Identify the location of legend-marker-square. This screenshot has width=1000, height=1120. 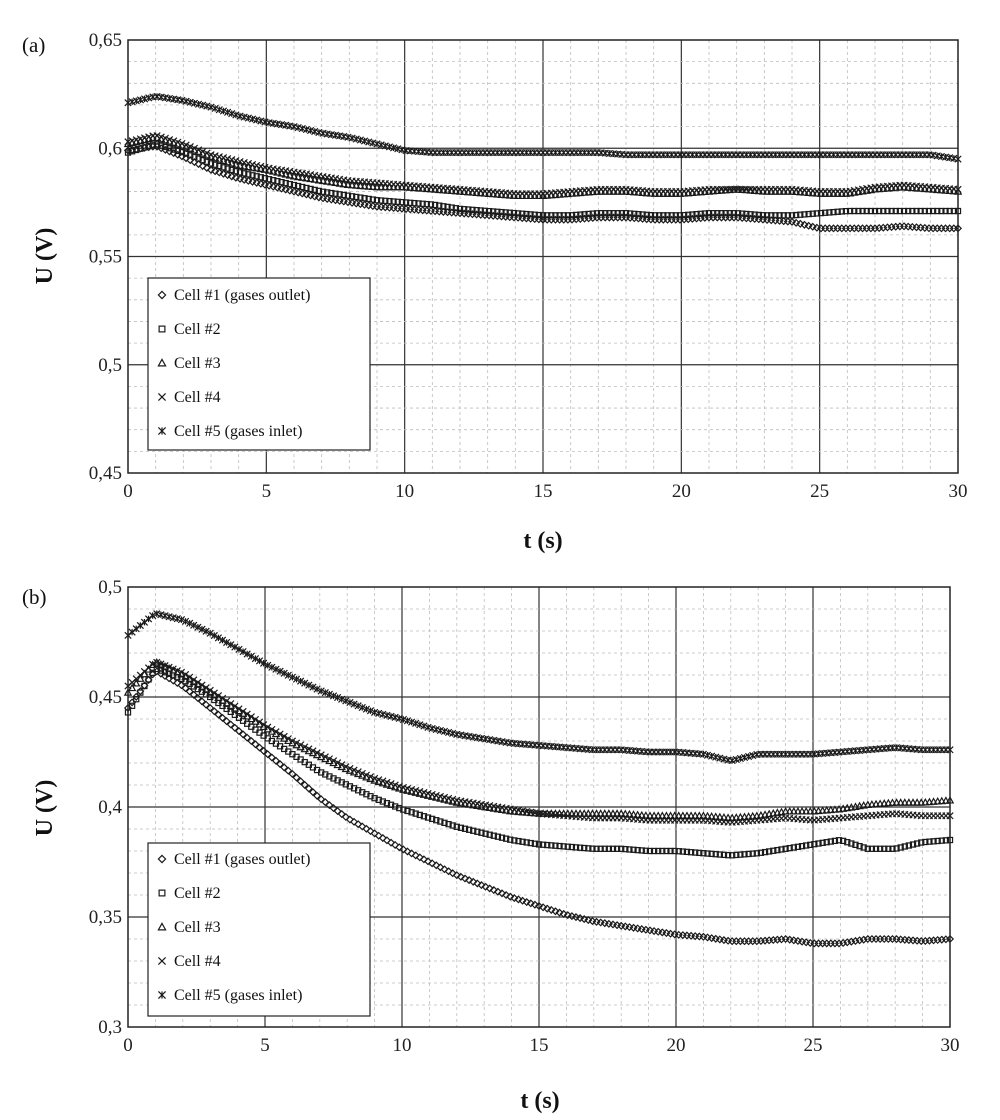
(162, 893).